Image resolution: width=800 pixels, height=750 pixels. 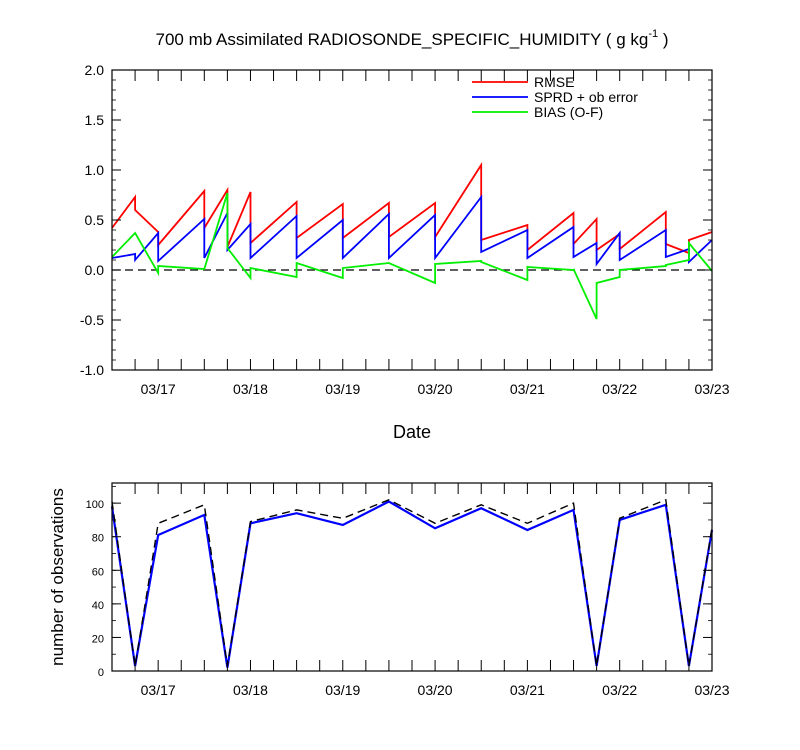 I want to click on y-tick-label: 2.0, so click(x=95, y=70).